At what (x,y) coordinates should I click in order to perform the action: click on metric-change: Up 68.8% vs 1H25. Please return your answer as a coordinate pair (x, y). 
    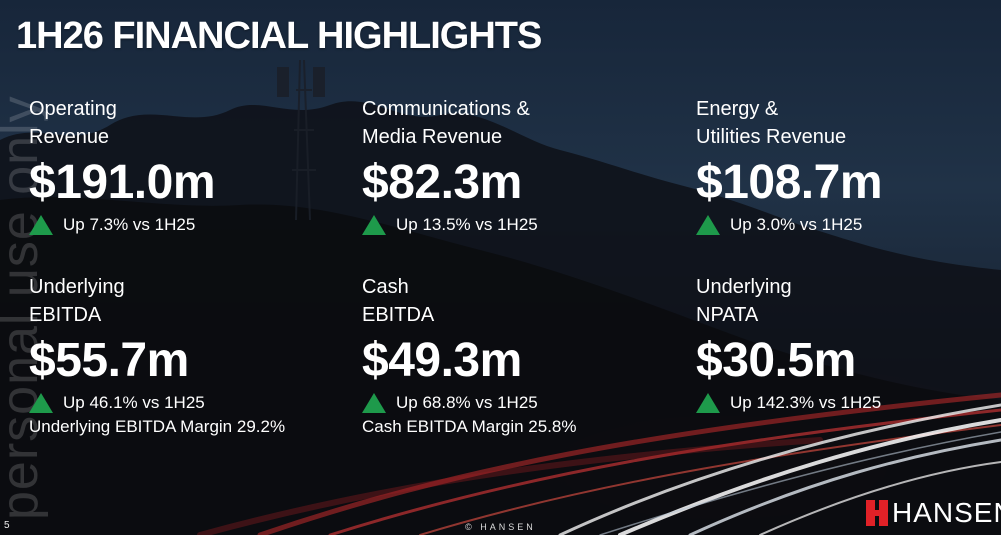
    Looking at the image, I should click on (517, 403).